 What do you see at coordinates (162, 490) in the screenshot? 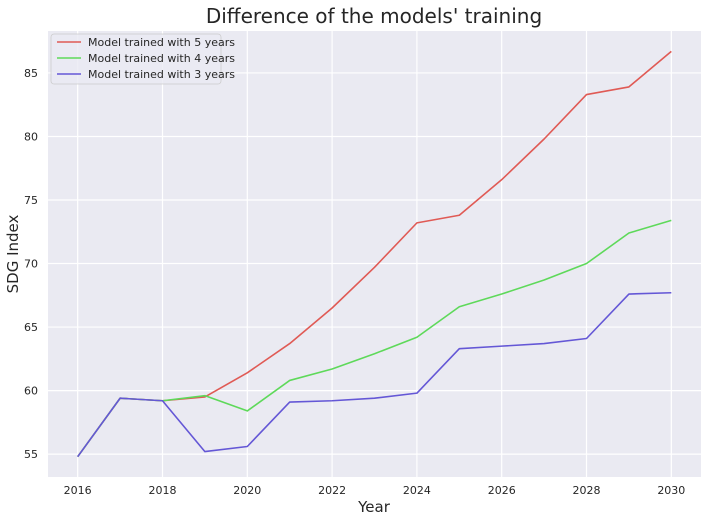
I see `x-tick-label: 2018` at bounding box center [162, 490].